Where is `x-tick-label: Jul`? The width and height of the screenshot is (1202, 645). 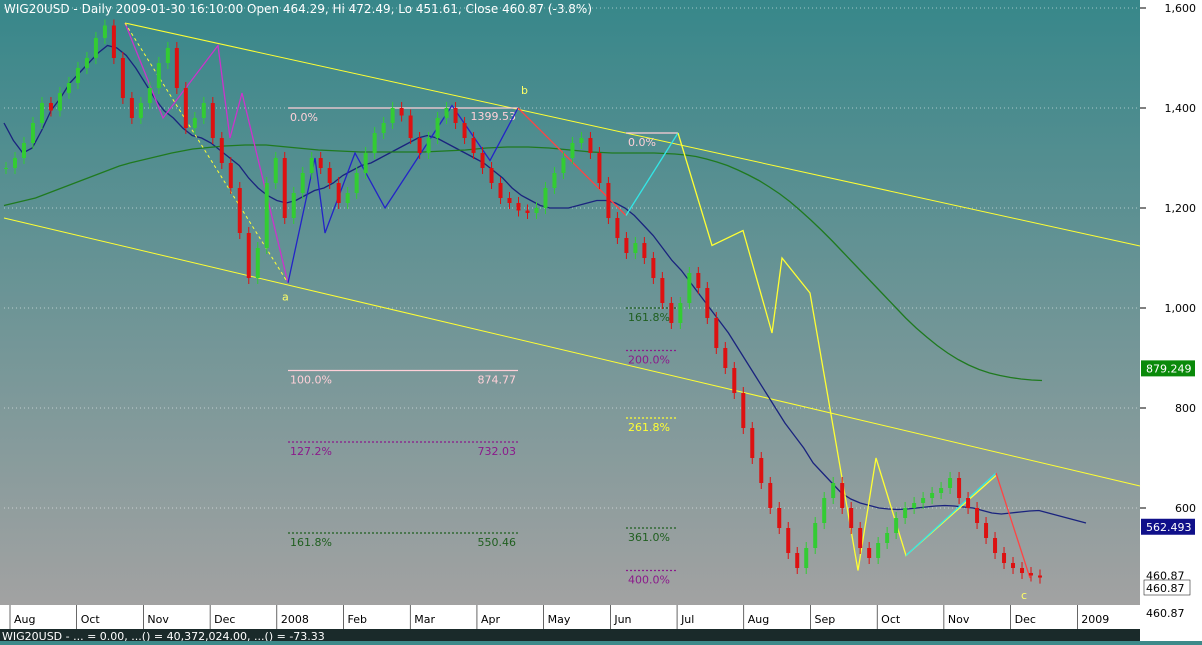 x-tick-label: Jul is located at coordinates (687, 619).